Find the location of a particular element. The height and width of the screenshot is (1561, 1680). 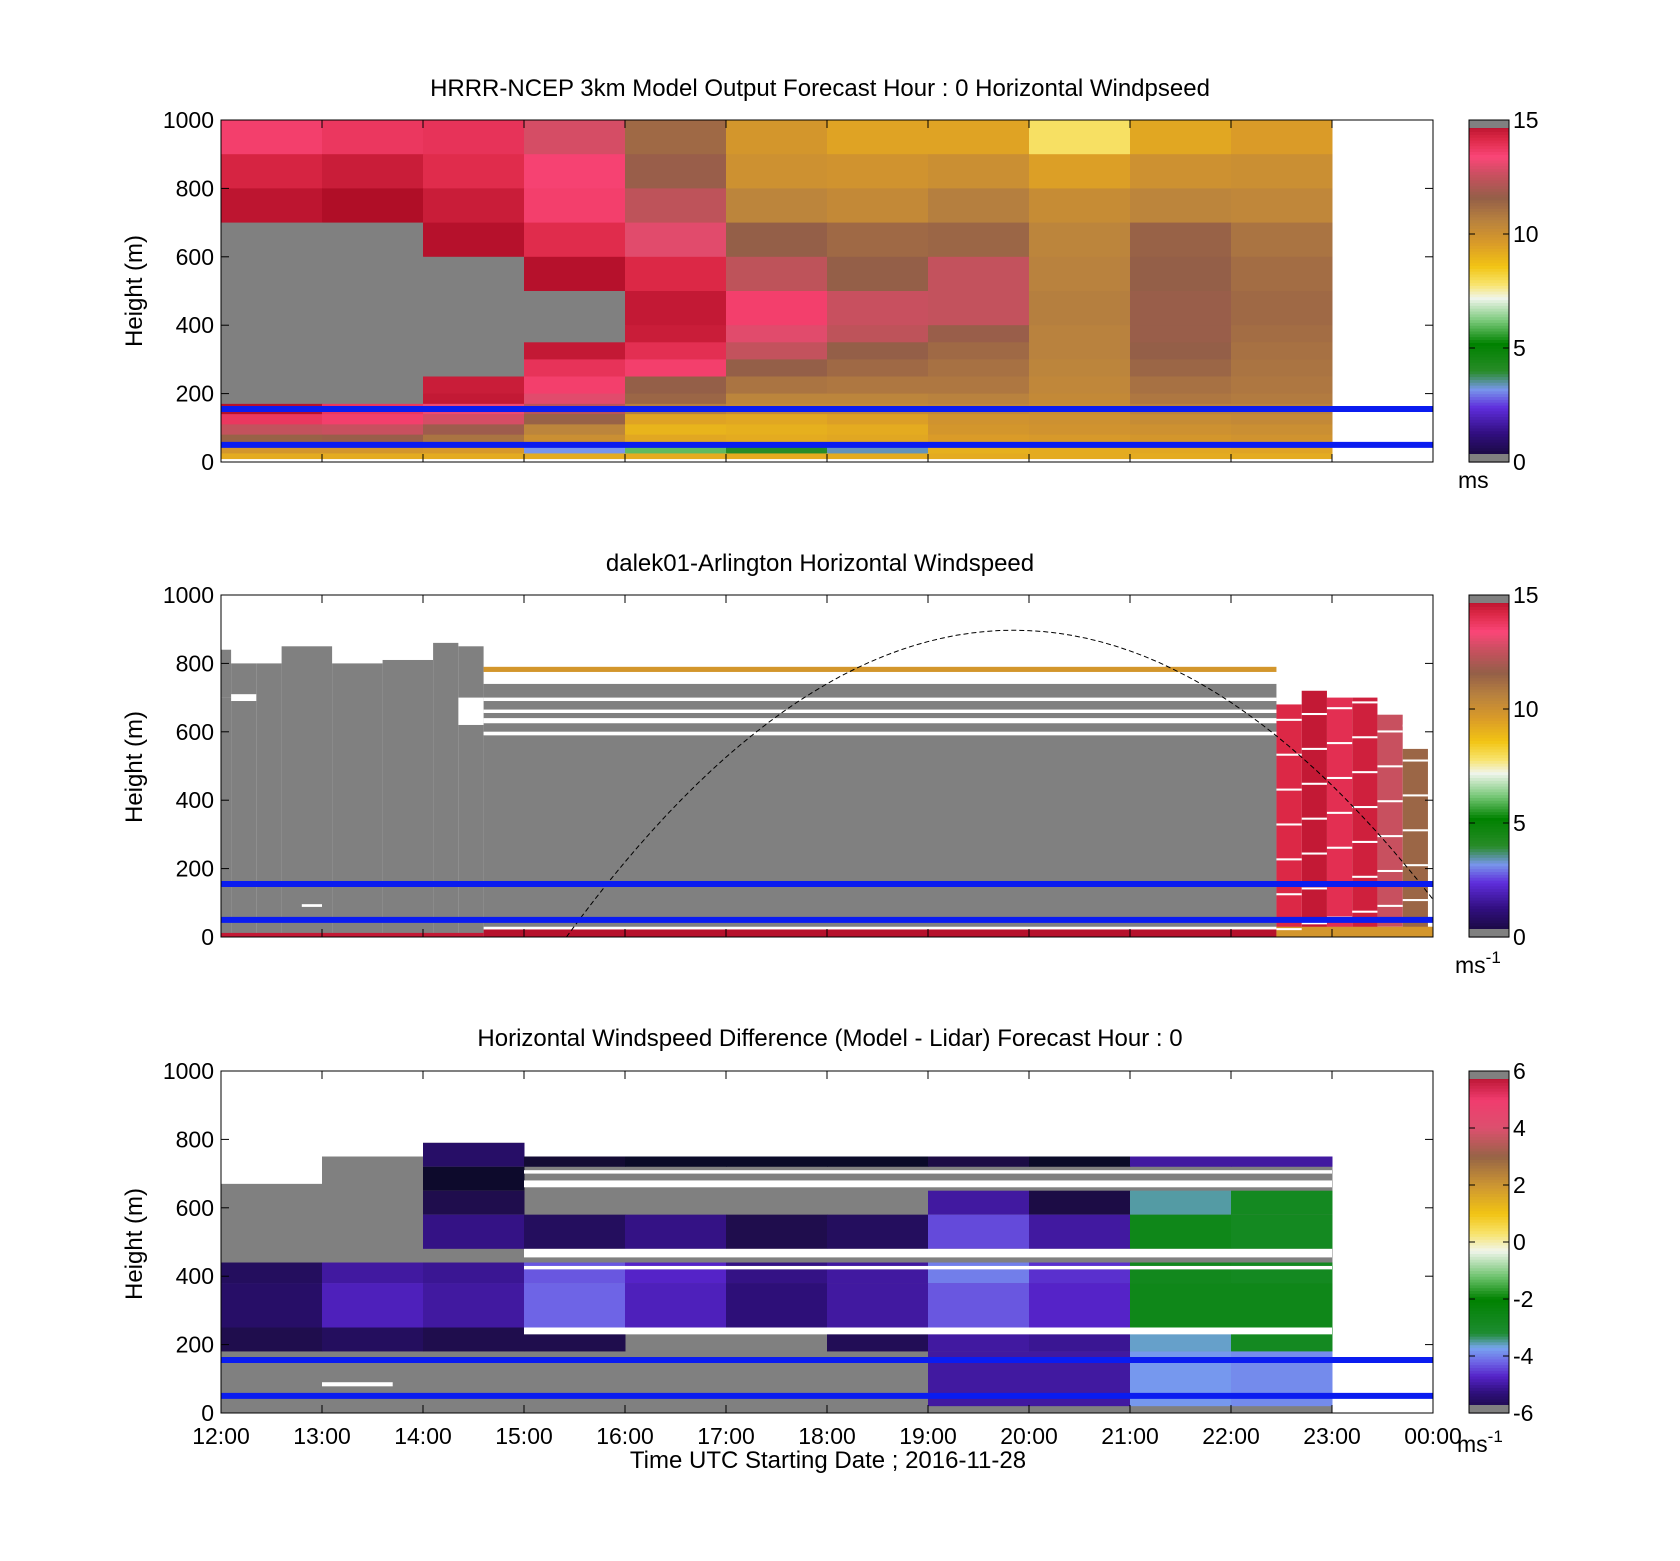

colorbar-tick-label: -4 is located at coordinates (1523, 1356).